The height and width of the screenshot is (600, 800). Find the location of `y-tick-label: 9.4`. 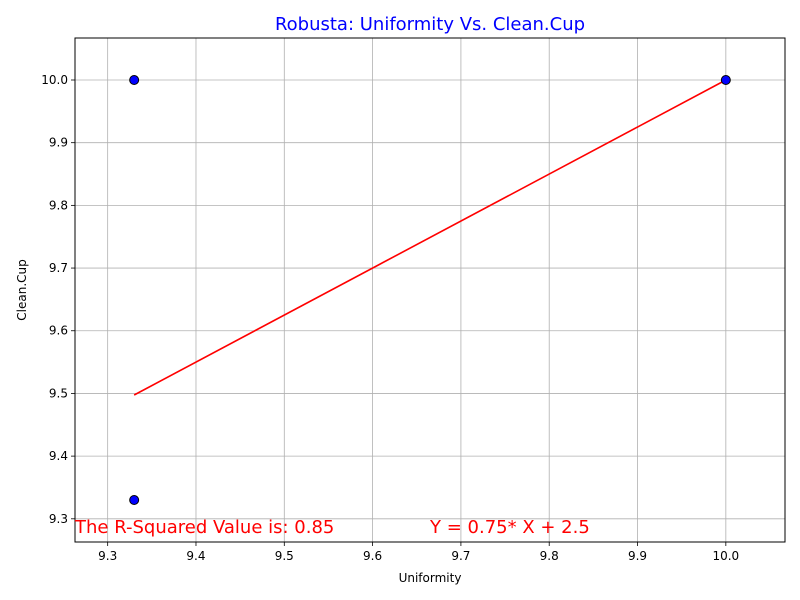

y-tick-label: 9.4 is located at coordinates (58, 456).